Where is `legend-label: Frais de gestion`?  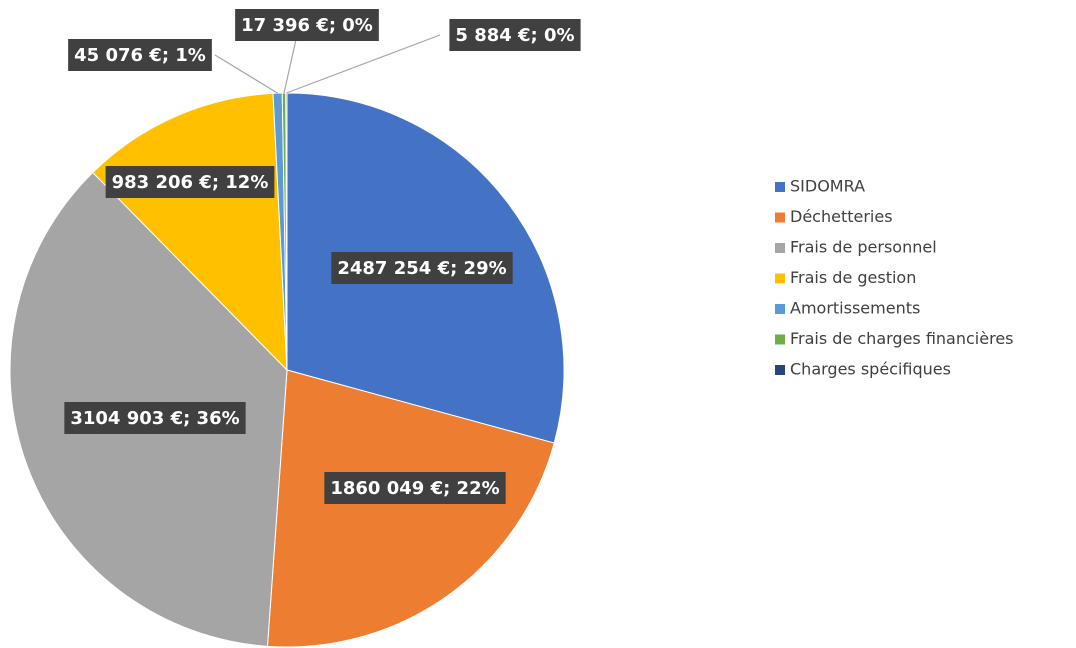 legend-label: Frais de gestion is located at coordinates (853, 277).